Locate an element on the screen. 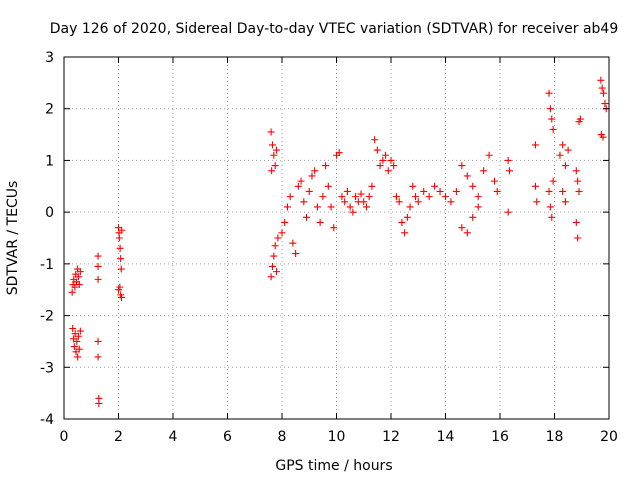 The height and width of the screenshot is (480, 640). y-tick-label: 0 is located at coordinates (49, 213).